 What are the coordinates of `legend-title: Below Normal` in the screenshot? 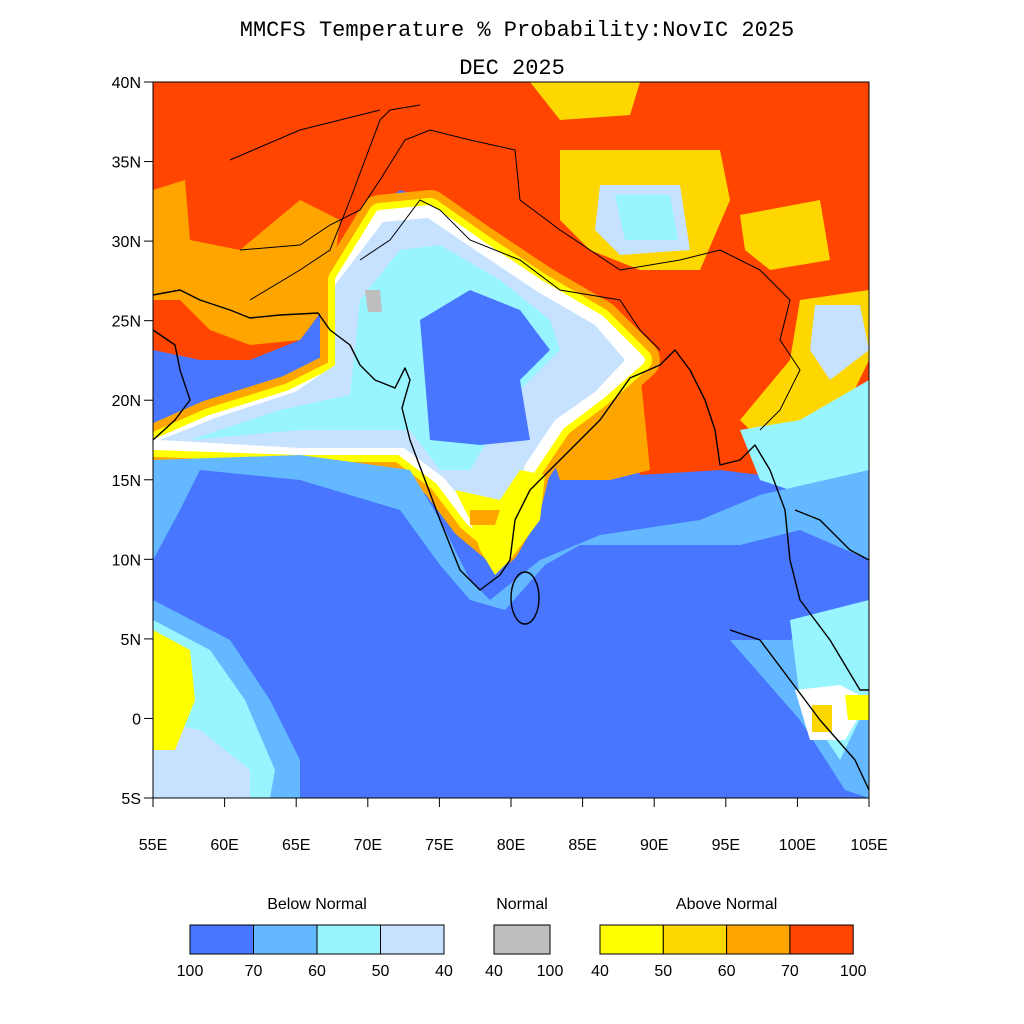 It's located at (317, 904).